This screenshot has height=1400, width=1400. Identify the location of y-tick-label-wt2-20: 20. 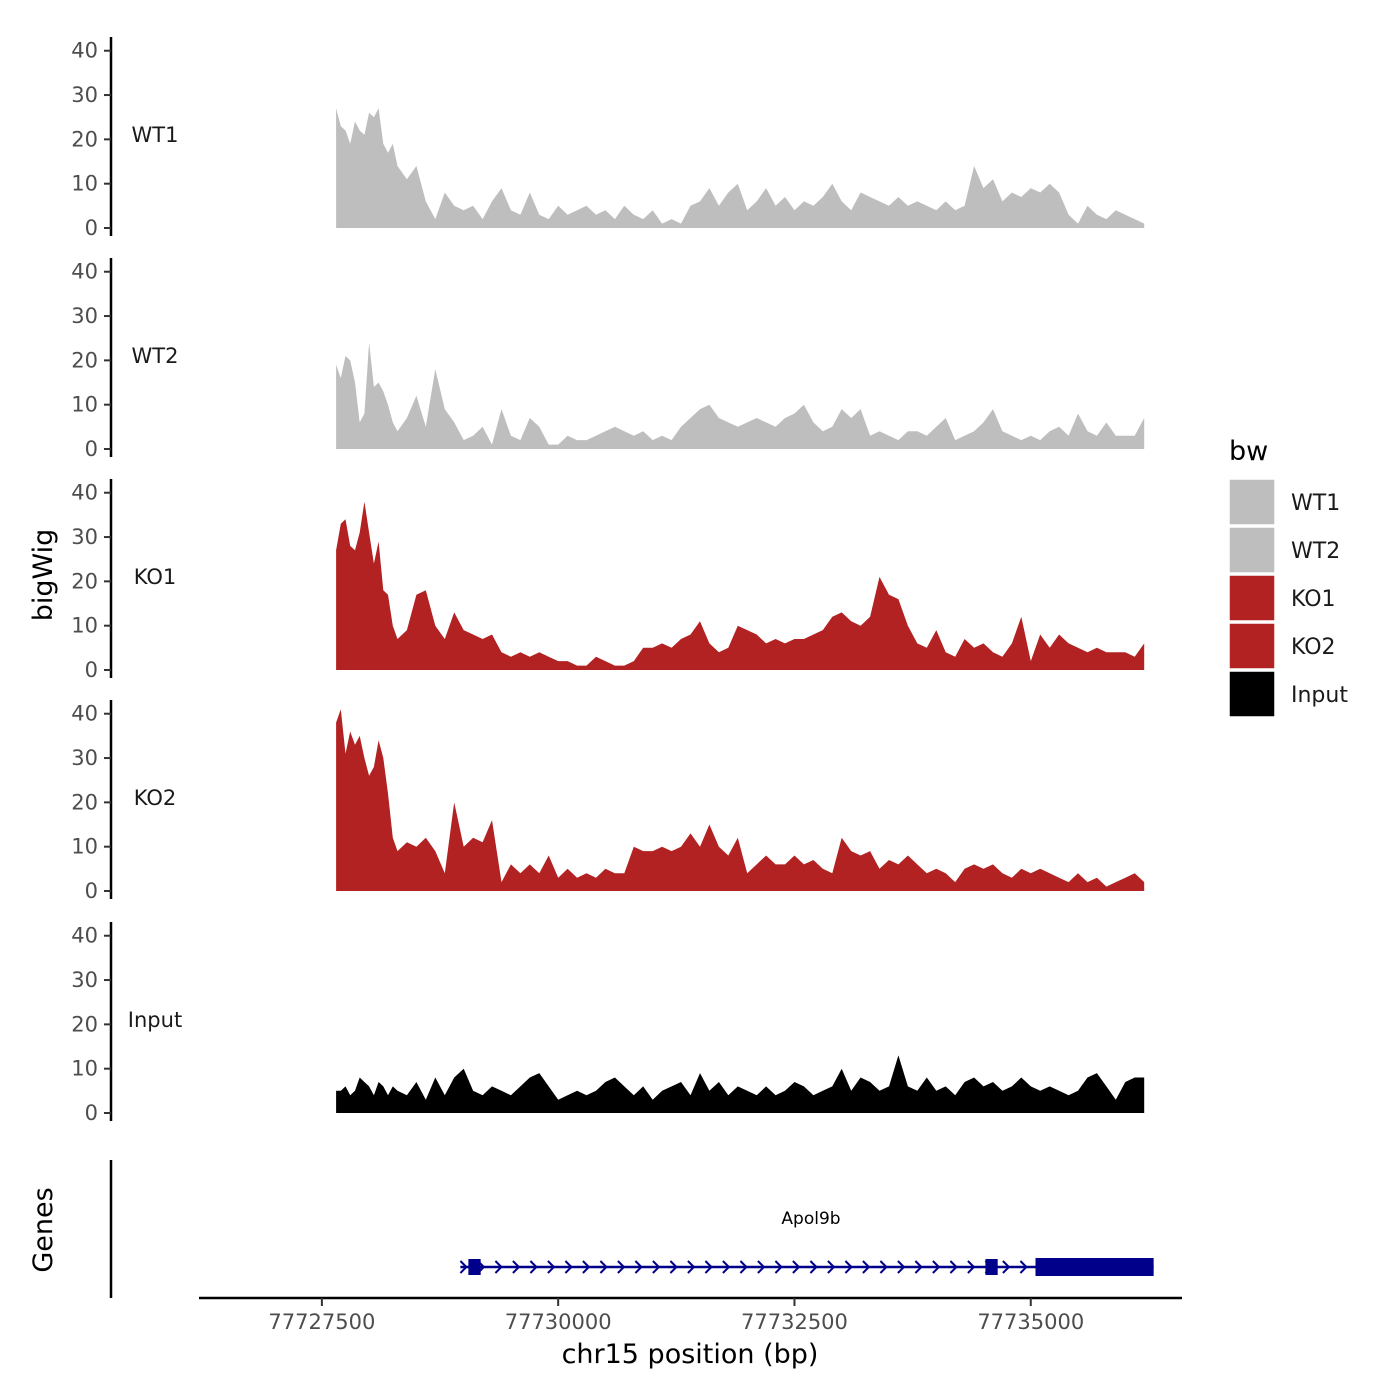
(84, 360).